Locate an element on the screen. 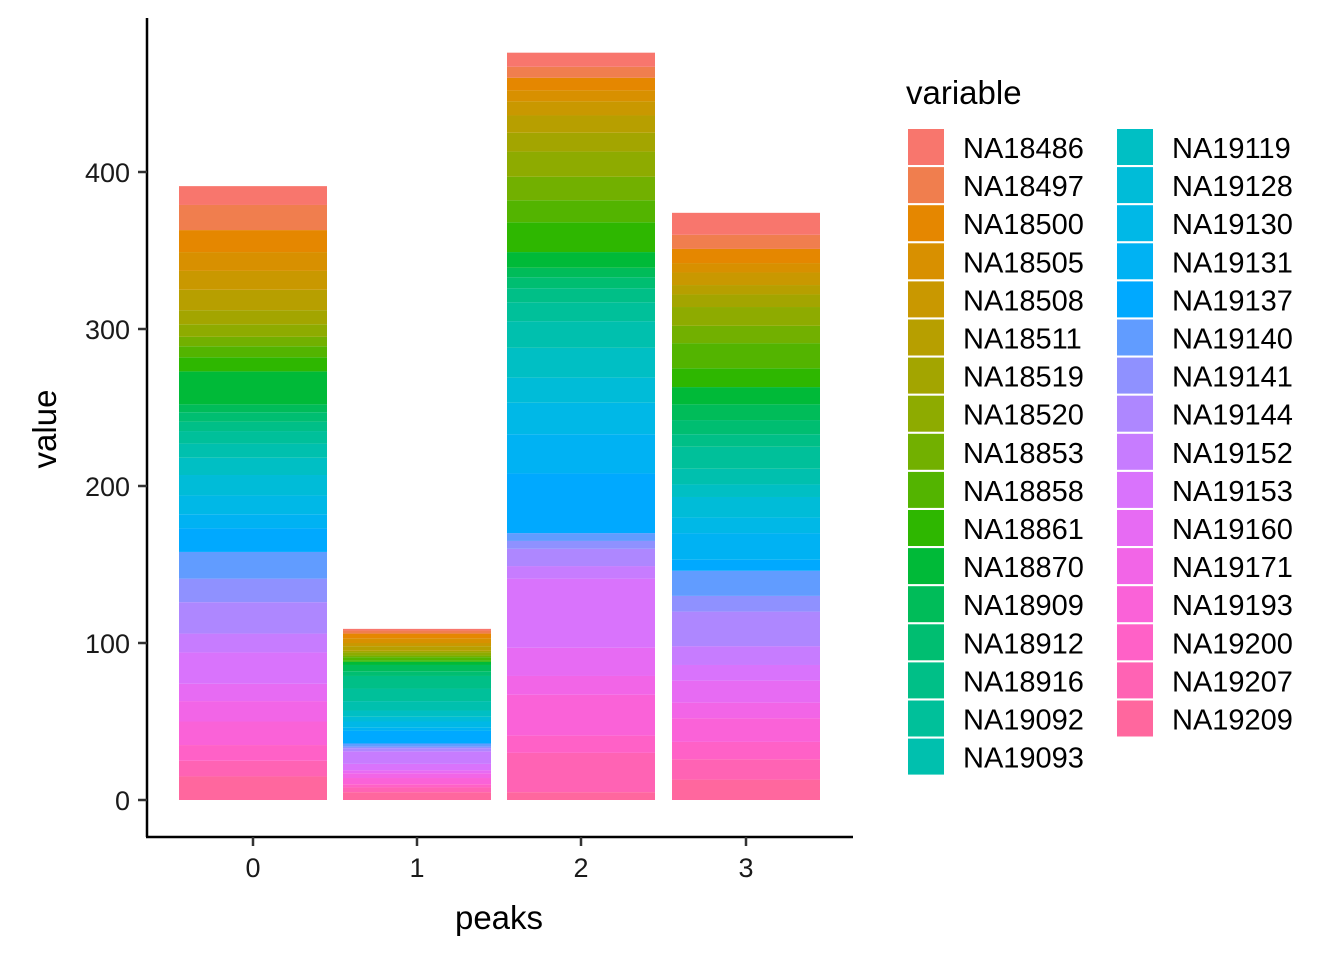  legend-key-NA18912 is located at coordinates (926, 642).